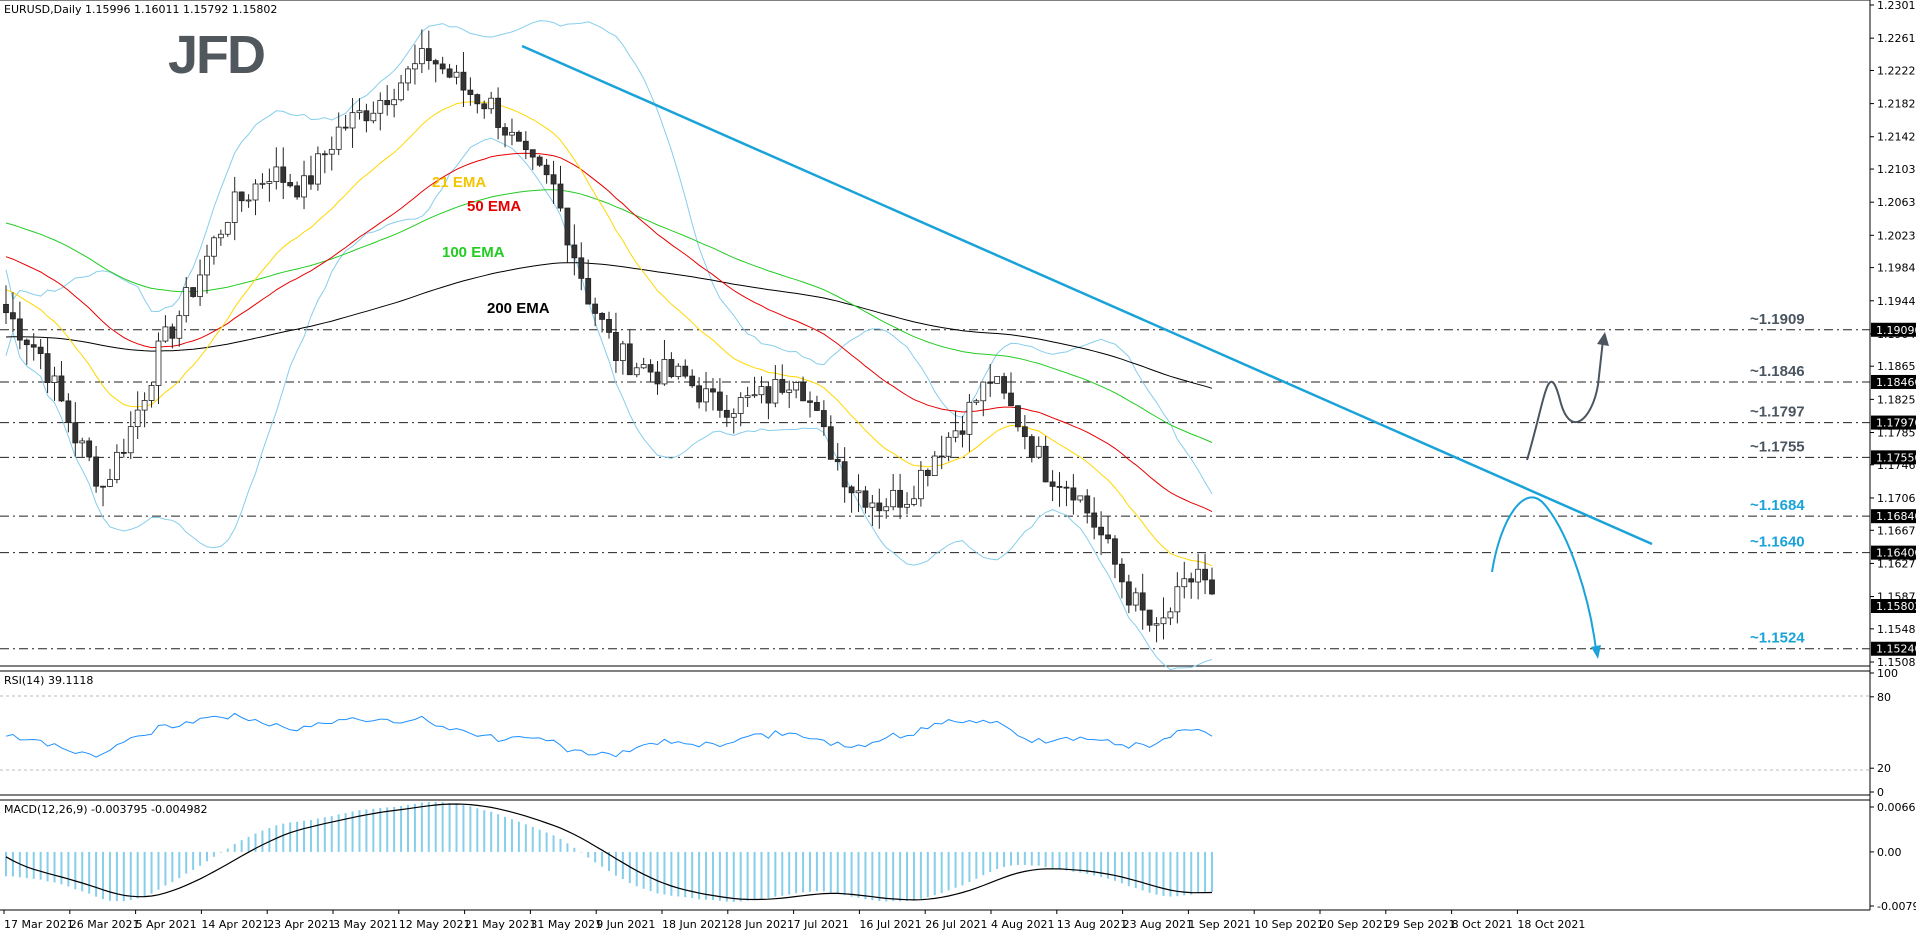 This screenshot has height=936, width=1916. Describe the element at coordinates (1896, 807) in the screenshot. I see `macd-tick-label: 0.00662` at that location.